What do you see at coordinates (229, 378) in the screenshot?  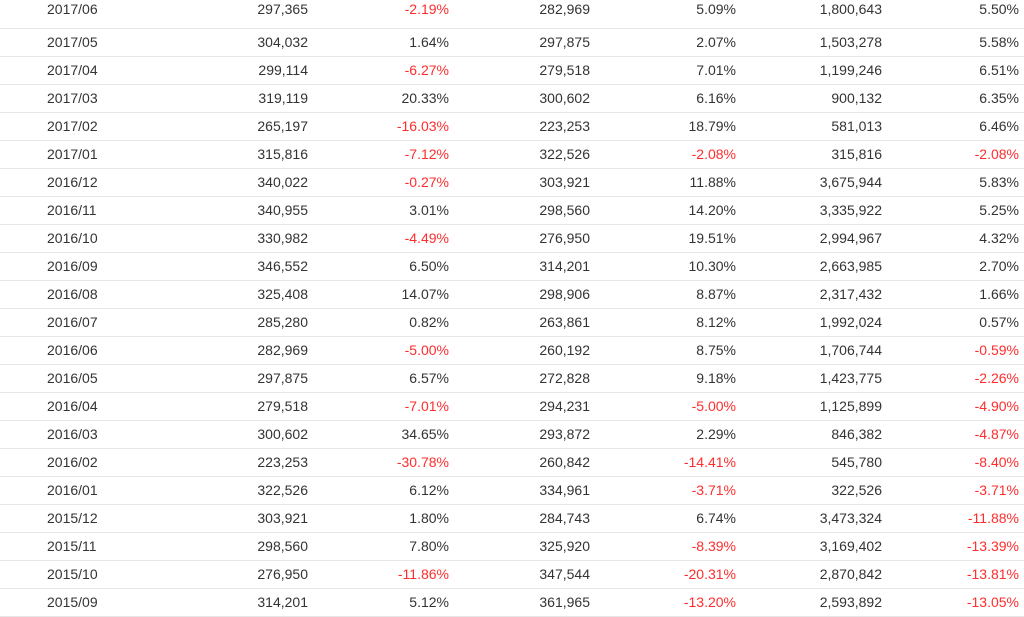 I see `value-cell: 297,875` at bounding box center [229, 378].